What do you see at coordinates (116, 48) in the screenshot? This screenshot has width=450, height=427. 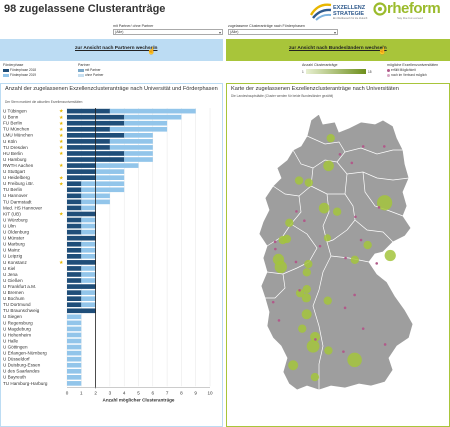 I see `switch-to-partner-view-link: zur Ansicht nach Partnern wechseln` at bounding box center [116, 48].